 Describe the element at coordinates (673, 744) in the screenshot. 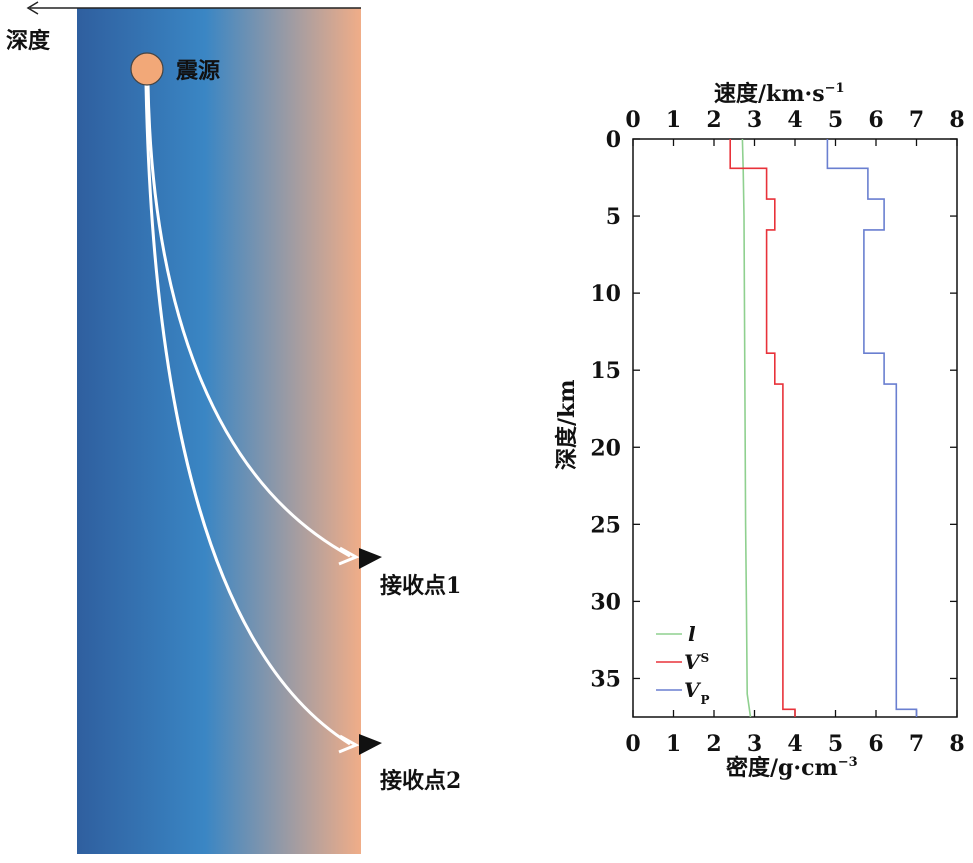

I see `x-tick-label-bottom: 1` at that location.